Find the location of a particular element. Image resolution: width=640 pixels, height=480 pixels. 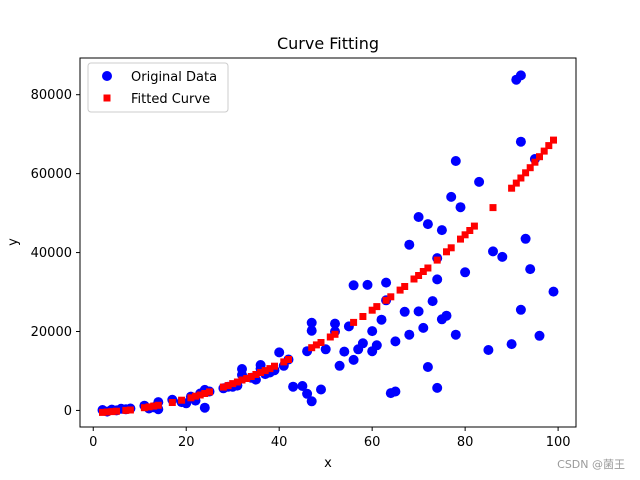

y-tick-label: 60000 is located at coordinates (51, 174).